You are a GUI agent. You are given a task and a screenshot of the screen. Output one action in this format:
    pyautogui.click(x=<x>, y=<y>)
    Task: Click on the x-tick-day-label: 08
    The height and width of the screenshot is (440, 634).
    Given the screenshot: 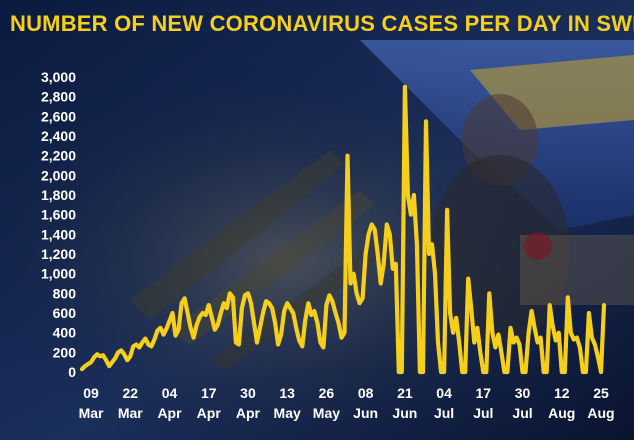 What is the action you would take?
    pyautogui.click(x=366, y=393)
    